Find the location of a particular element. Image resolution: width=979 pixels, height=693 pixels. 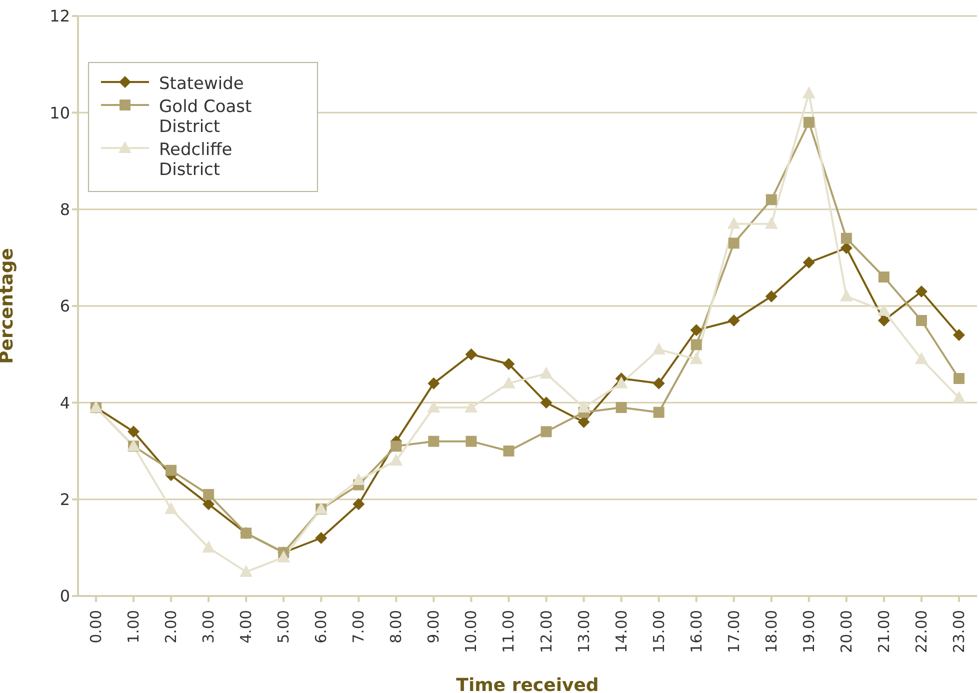

x-tick-label: 2.00 is located at coordinates (171, 627).